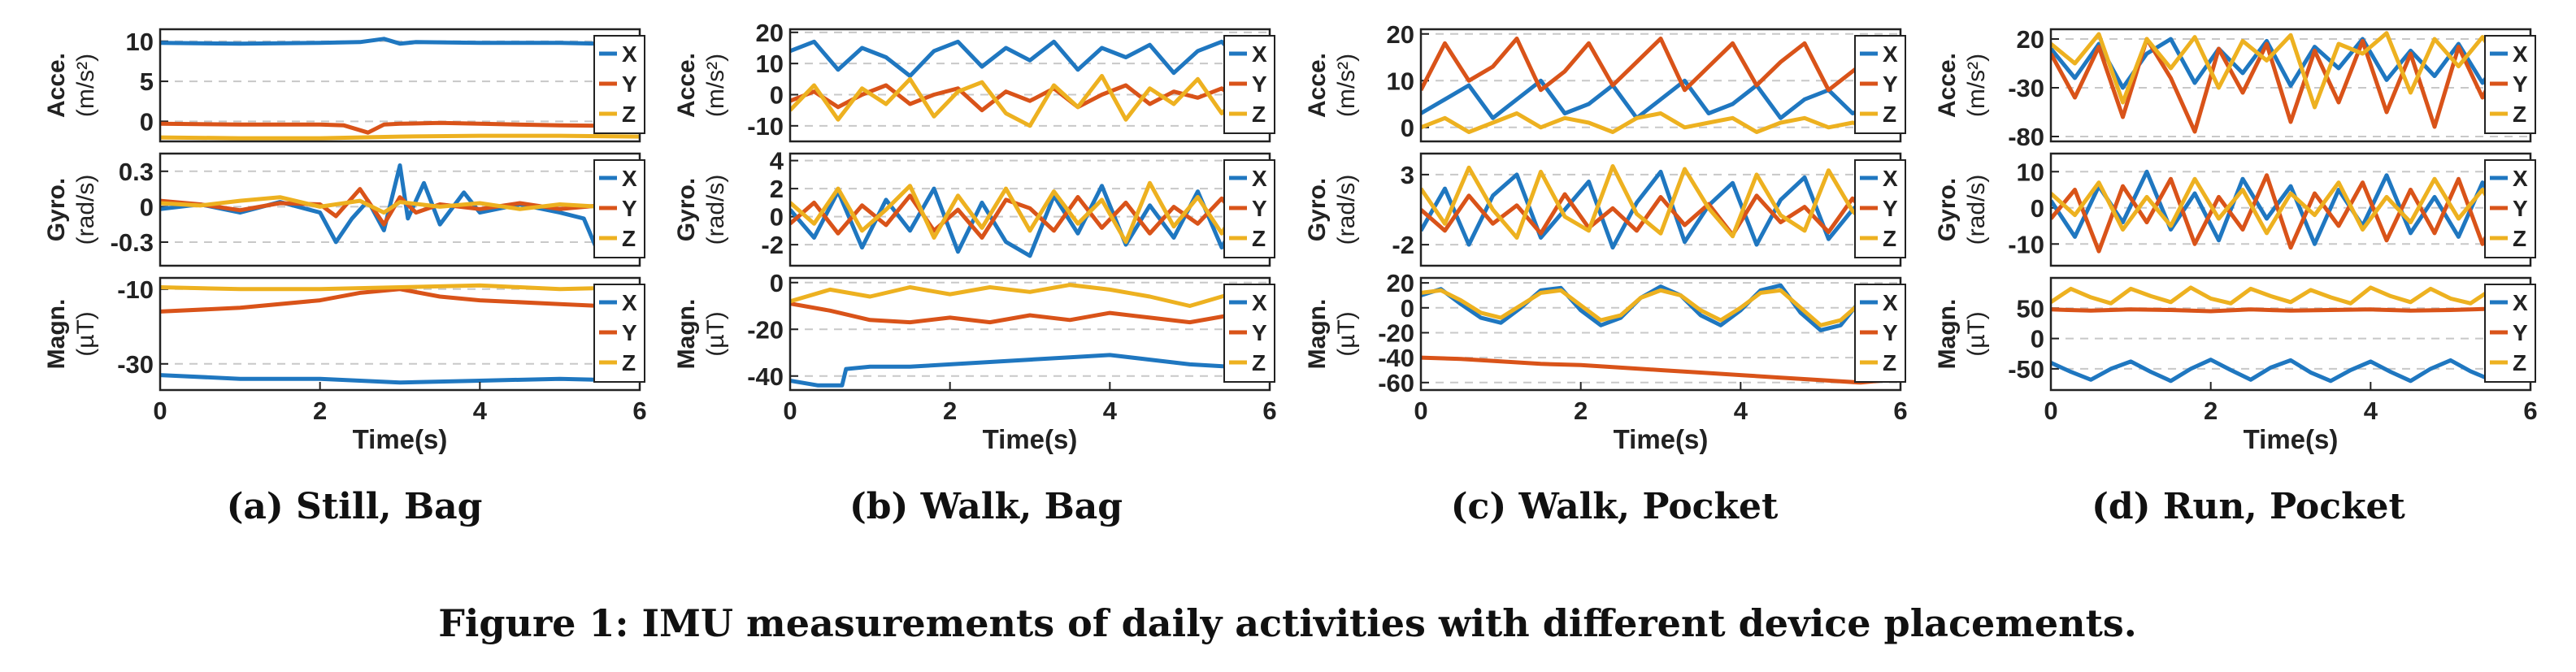  What do you see at coordinates (772, 245) in the screenshot?
I see `chart1-panel1-ytick-label: -2` at bounding box center [772, 245].